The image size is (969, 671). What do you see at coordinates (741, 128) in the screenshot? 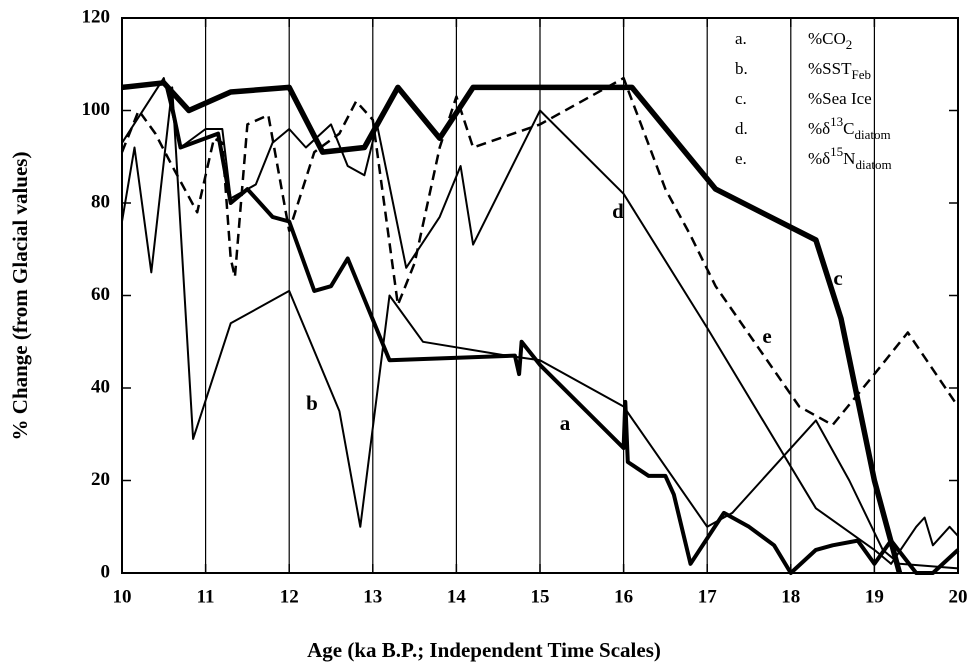
I see `legend-letter: d.` at bounding box center [741, 128].